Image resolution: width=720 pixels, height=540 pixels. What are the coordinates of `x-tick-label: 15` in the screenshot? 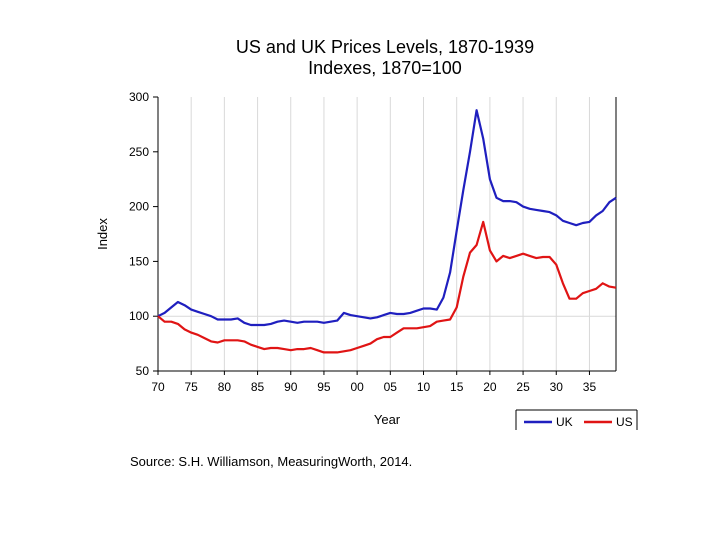 It's located at (457, 387).